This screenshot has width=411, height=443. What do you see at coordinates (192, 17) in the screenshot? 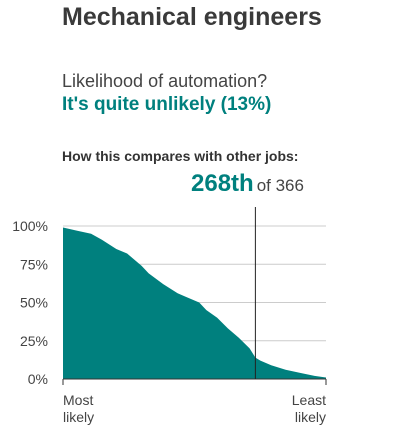
I see `job-title: Mechanical engineers` at bounding box center [192, 17].